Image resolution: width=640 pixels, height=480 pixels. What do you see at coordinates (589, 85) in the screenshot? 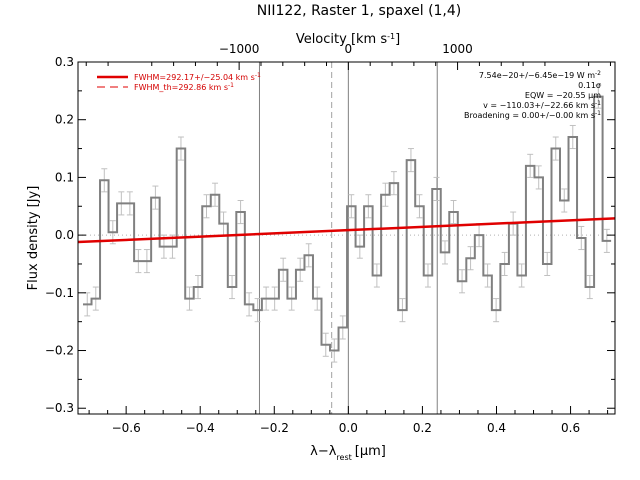
I see `annotation-line: 0.11σ` at bounding box center [589, 85].